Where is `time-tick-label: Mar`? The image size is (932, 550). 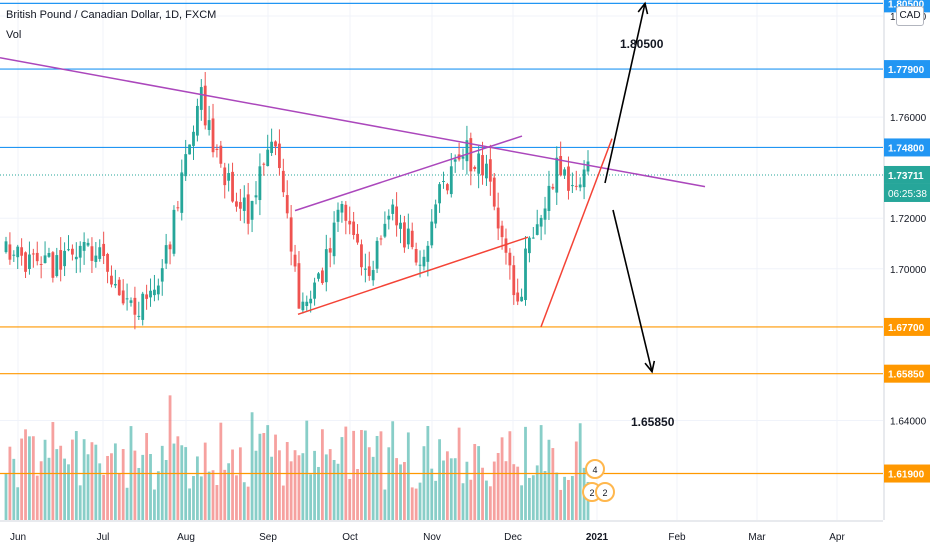 time-tick-label: Mar is located at coordinates (757, 537).